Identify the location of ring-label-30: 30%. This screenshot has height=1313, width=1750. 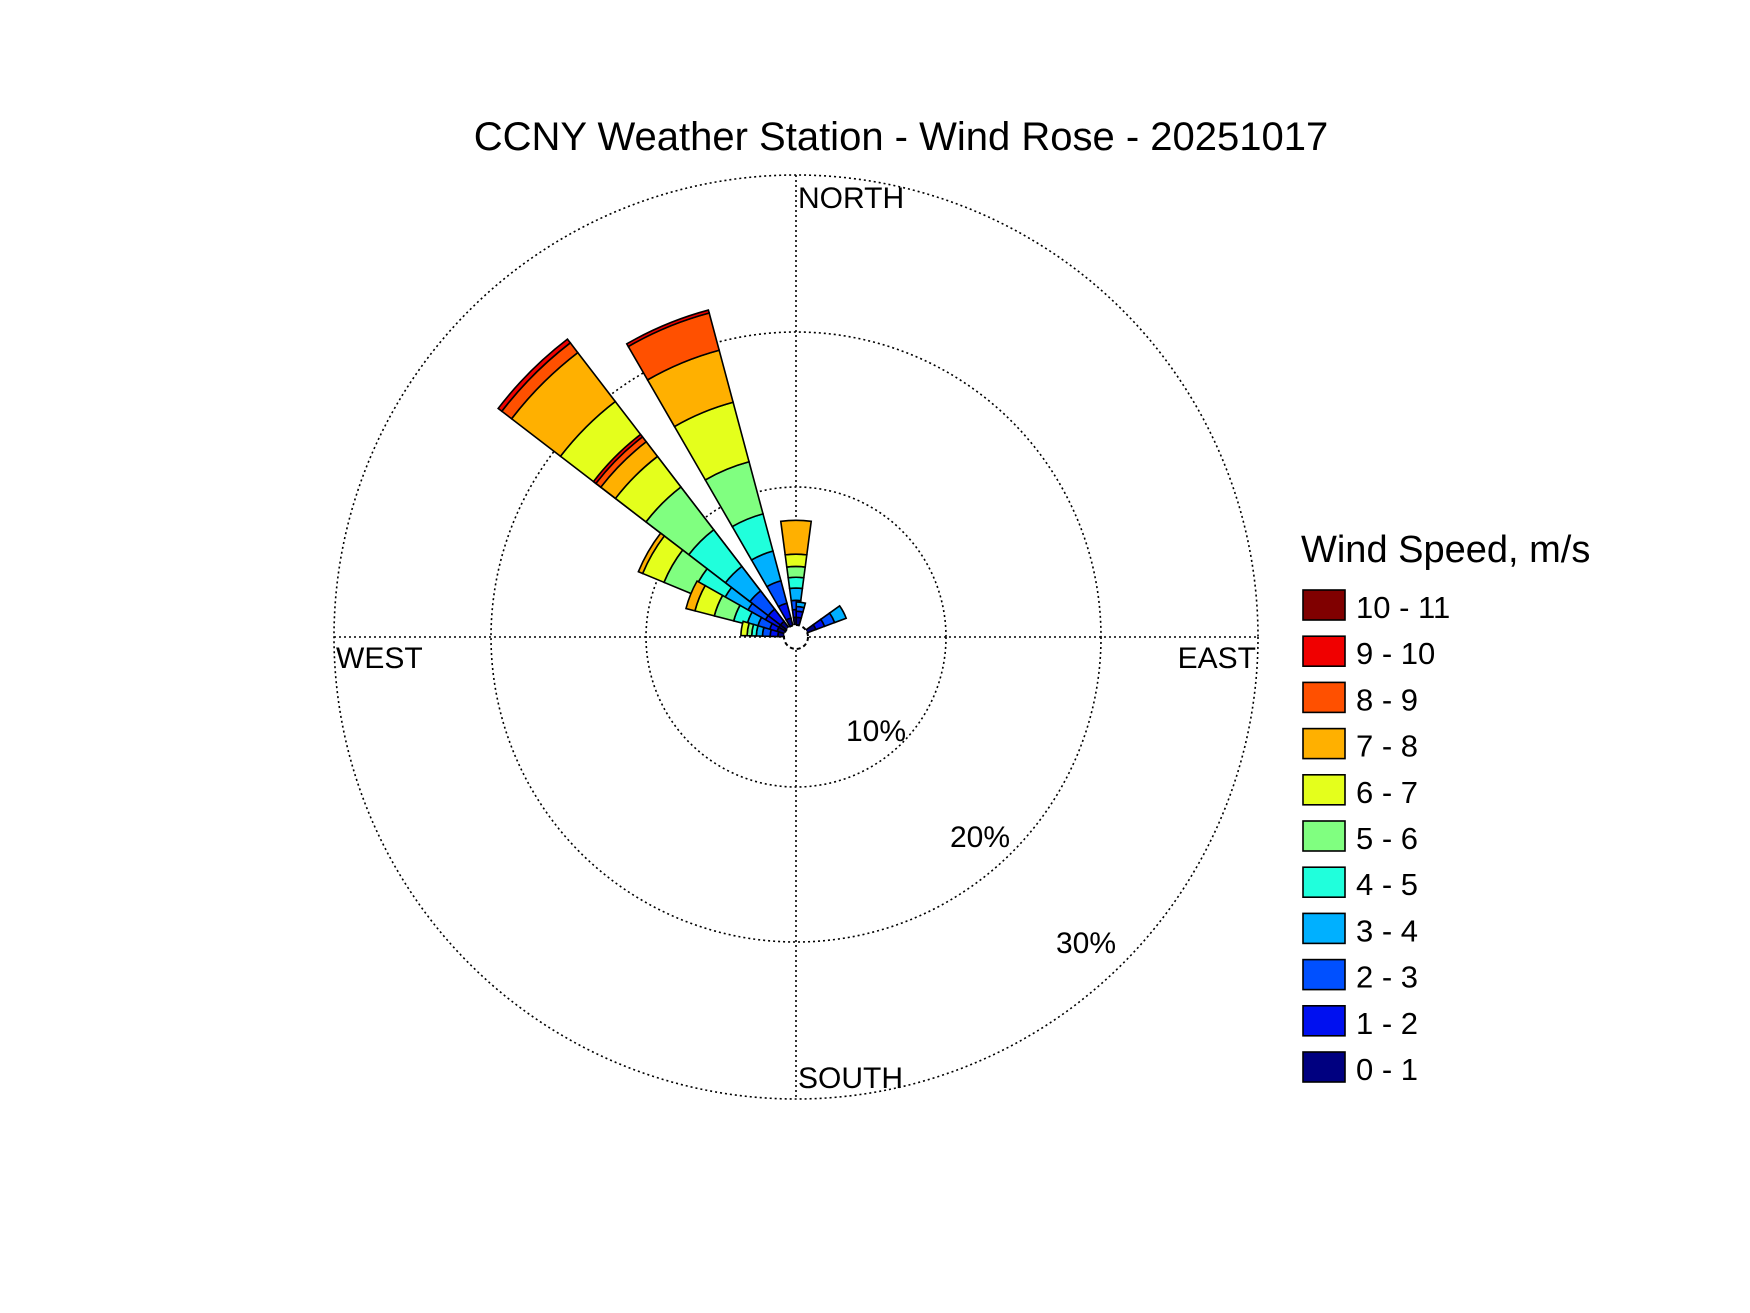
(1086, 943).